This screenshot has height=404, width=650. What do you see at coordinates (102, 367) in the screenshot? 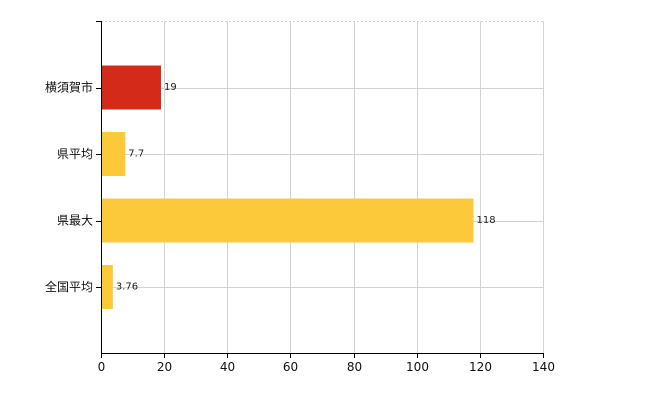
I see `x-tick-label: 0` at bounding box center [102, 367].